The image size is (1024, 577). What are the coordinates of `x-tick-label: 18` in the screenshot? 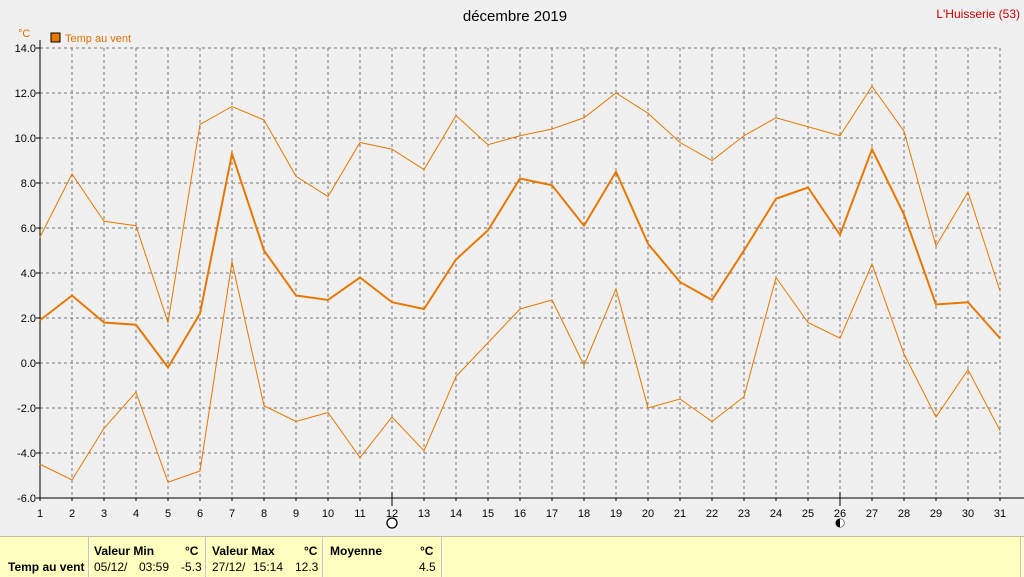 It's located at (584, 514).